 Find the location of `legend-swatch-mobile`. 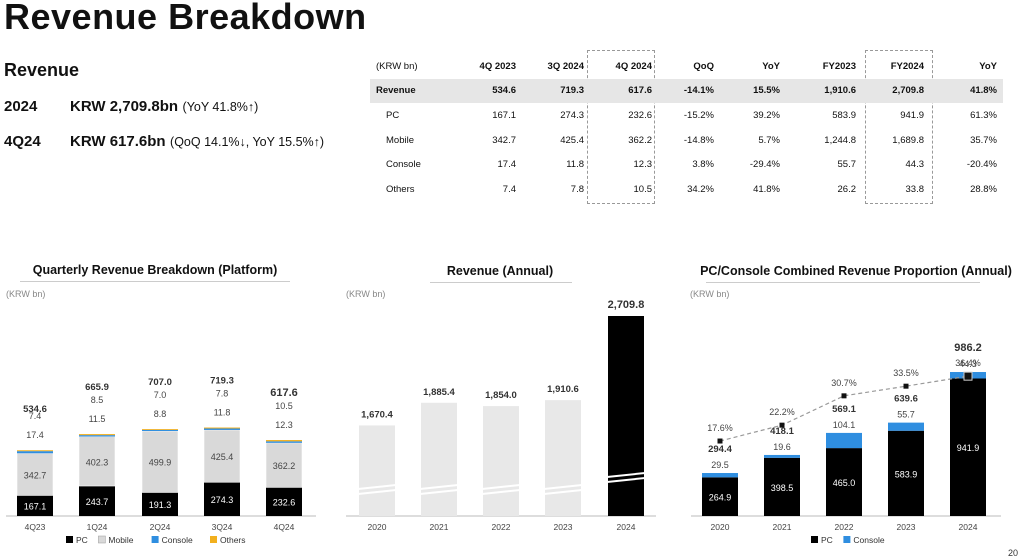

legend-swatch-mobile is located at coordinates (102, 539).